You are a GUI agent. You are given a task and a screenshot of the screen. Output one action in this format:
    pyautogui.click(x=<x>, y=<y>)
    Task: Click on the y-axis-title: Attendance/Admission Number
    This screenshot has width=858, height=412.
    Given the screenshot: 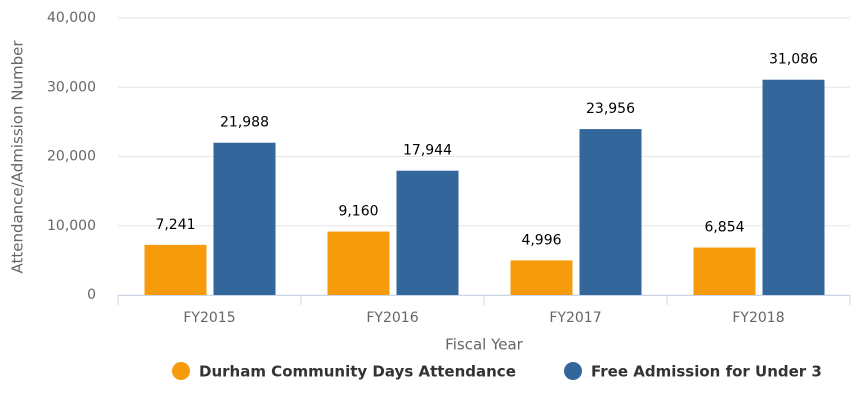 What is the action you would take?
    pyautogui.click(x=18, y=157)
    